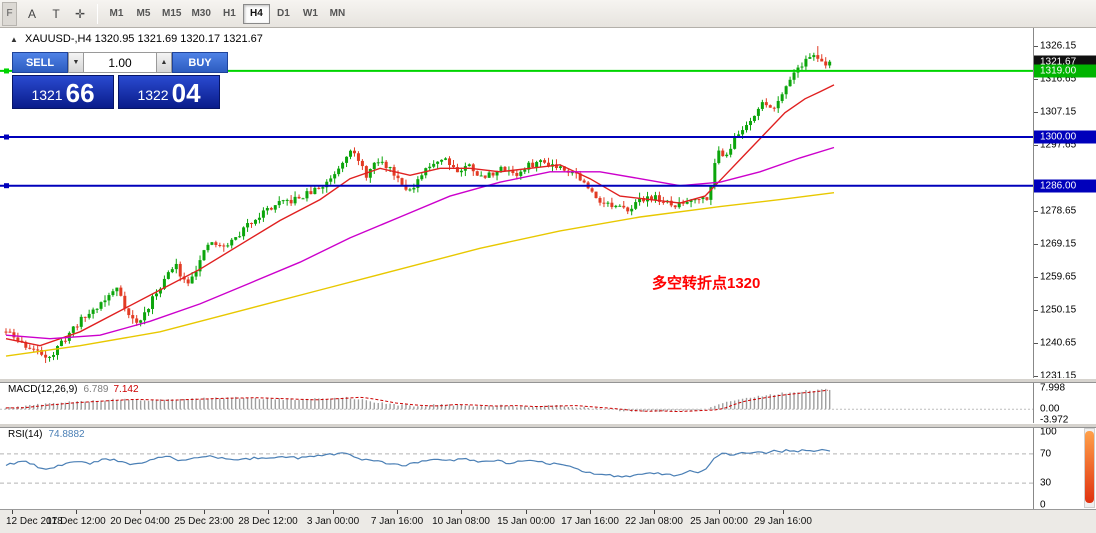 The width and height of the screenshot is (1096, 533). I want to click on timeframe-H1: H1, so click(229, 13).